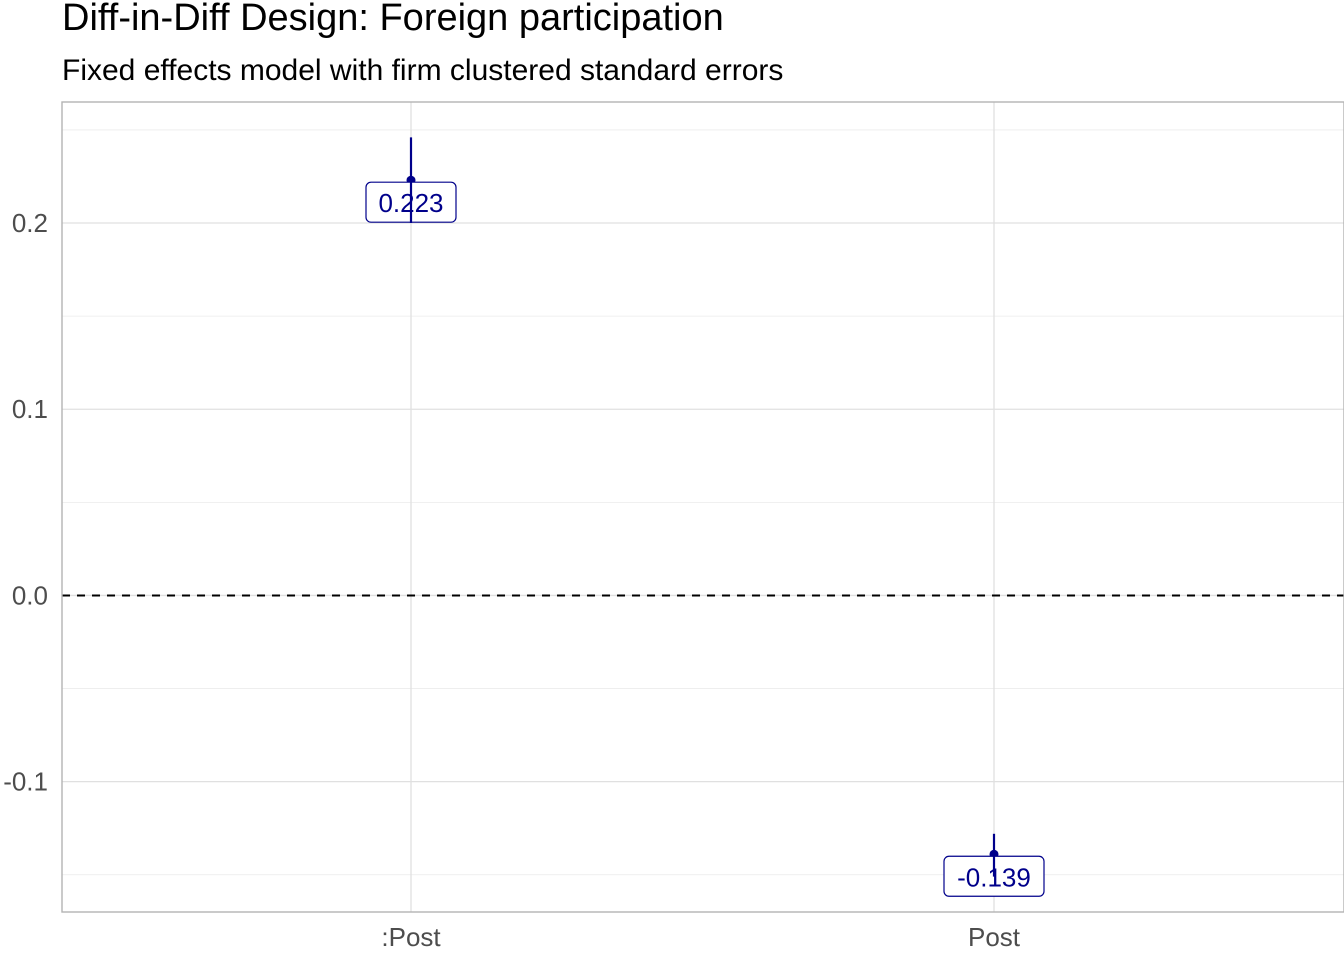  I want to click on y-tick-label: 0.1, so click(30, 409).